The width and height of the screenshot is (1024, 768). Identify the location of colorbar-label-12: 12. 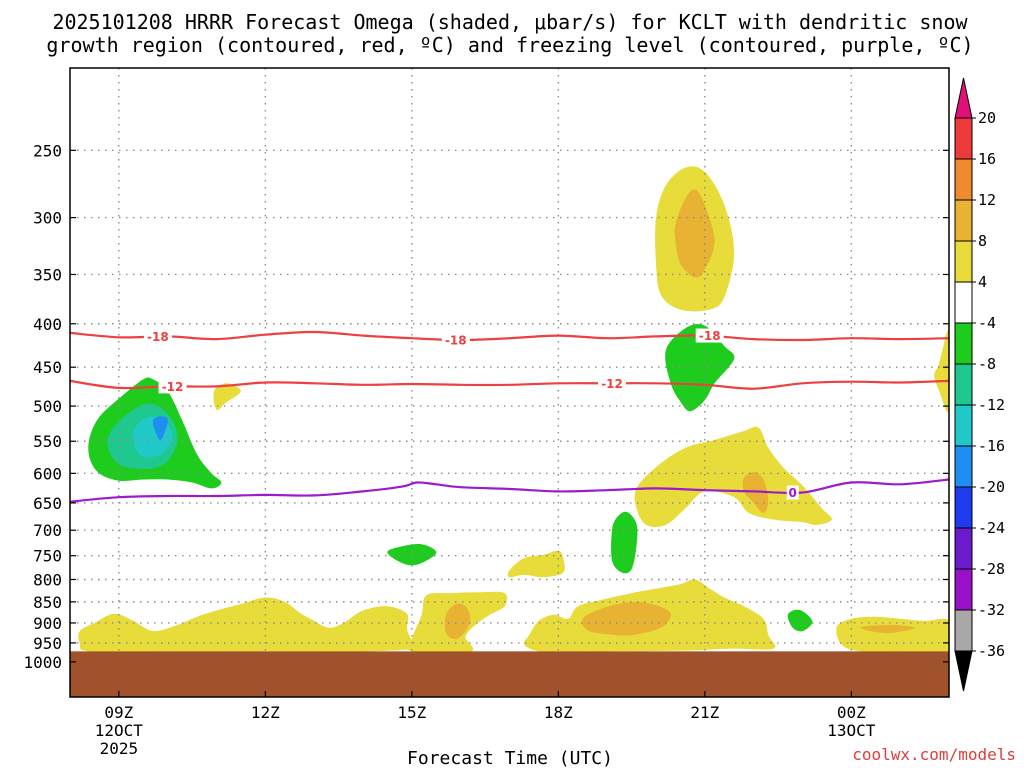
(987, 200).